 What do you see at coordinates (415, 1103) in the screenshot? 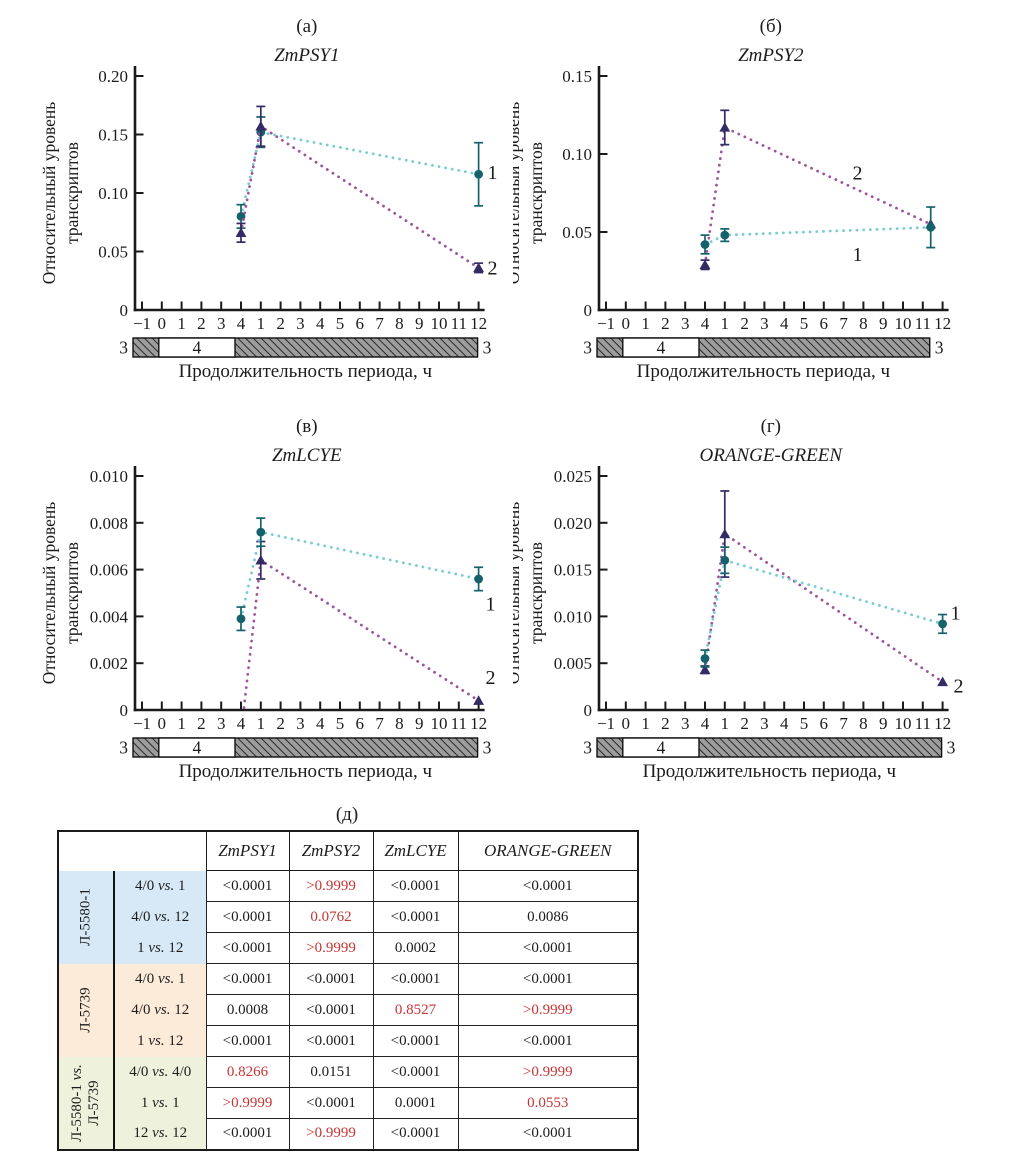
I see `pvalue-cell: 0.0001` at bounding box center [415, 1103].